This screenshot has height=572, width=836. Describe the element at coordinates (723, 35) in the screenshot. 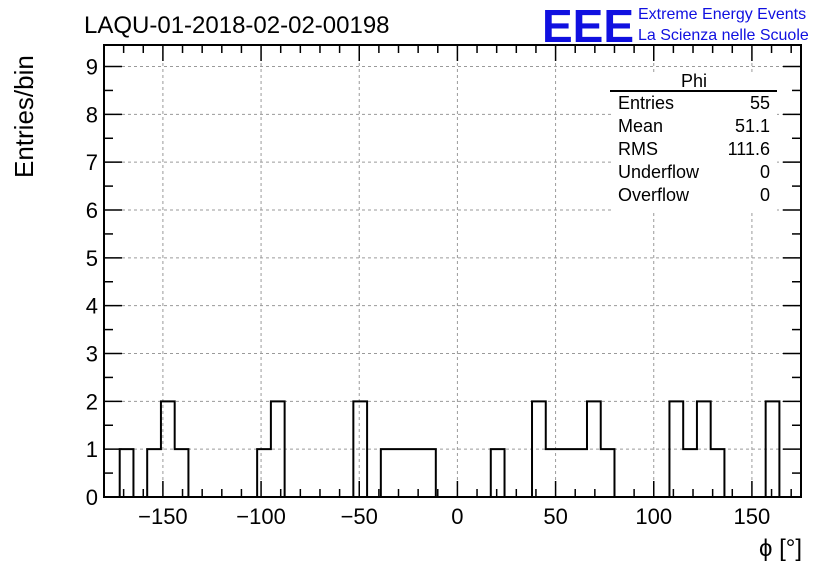

I see `logo-line2: La Scienza nelle Scuole` at that location.